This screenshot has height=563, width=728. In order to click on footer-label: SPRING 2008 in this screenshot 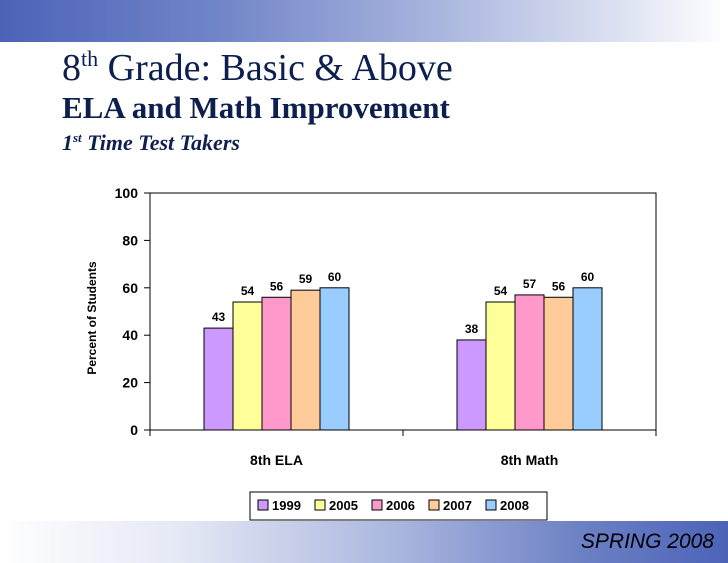, I will do `click(647, 541)`.